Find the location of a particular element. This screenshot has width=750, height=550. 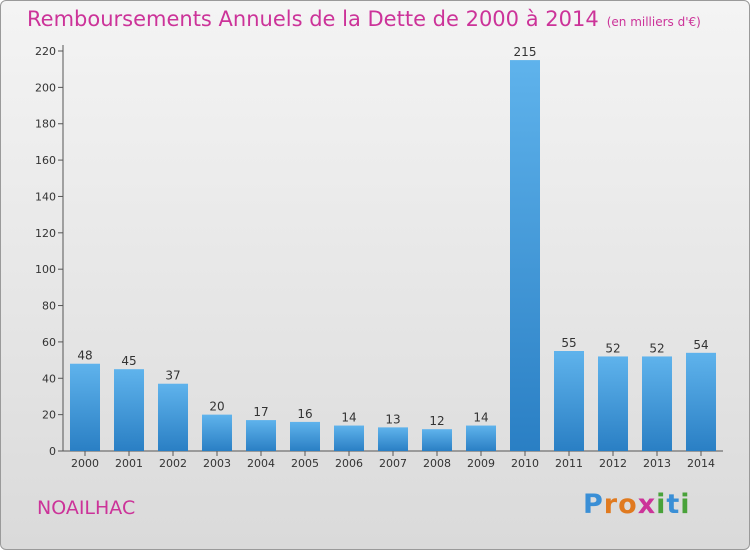

x-tick-label-2014: 2014 is located at coordinates (701, 463).